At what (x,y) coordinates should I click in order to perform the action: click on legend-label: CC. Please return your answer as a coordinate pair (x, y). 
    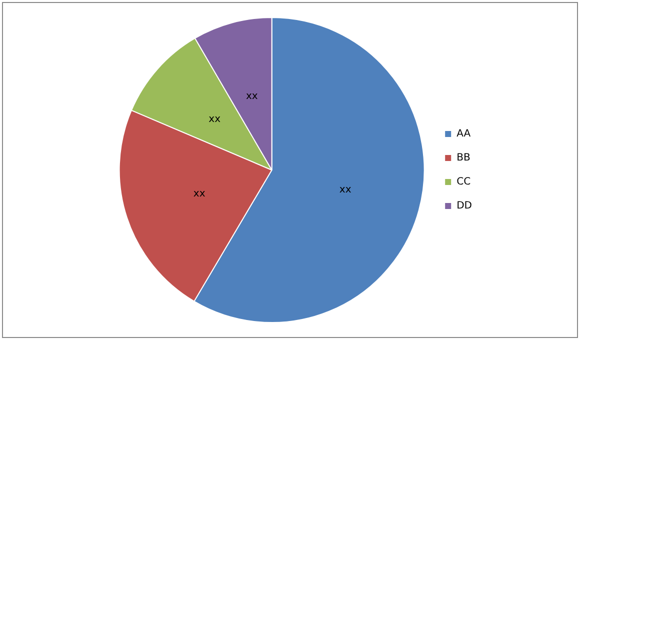
    Looking at the image, I should click on (463, 182).